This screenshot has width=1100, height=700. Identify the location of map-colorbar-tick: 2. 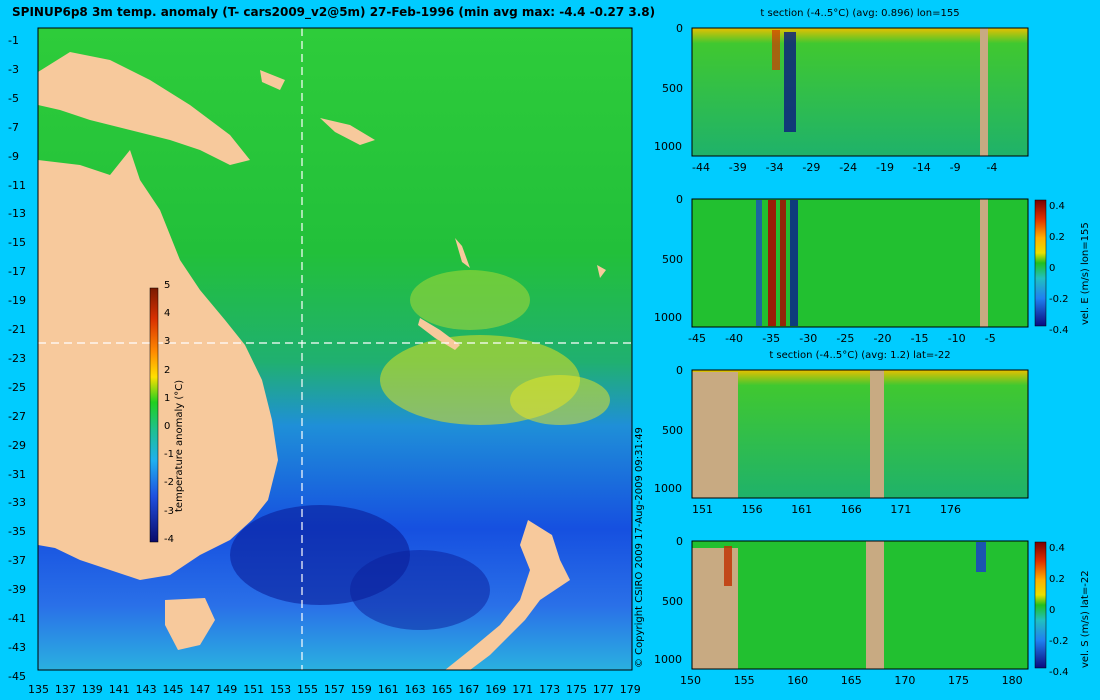
(167, 370).